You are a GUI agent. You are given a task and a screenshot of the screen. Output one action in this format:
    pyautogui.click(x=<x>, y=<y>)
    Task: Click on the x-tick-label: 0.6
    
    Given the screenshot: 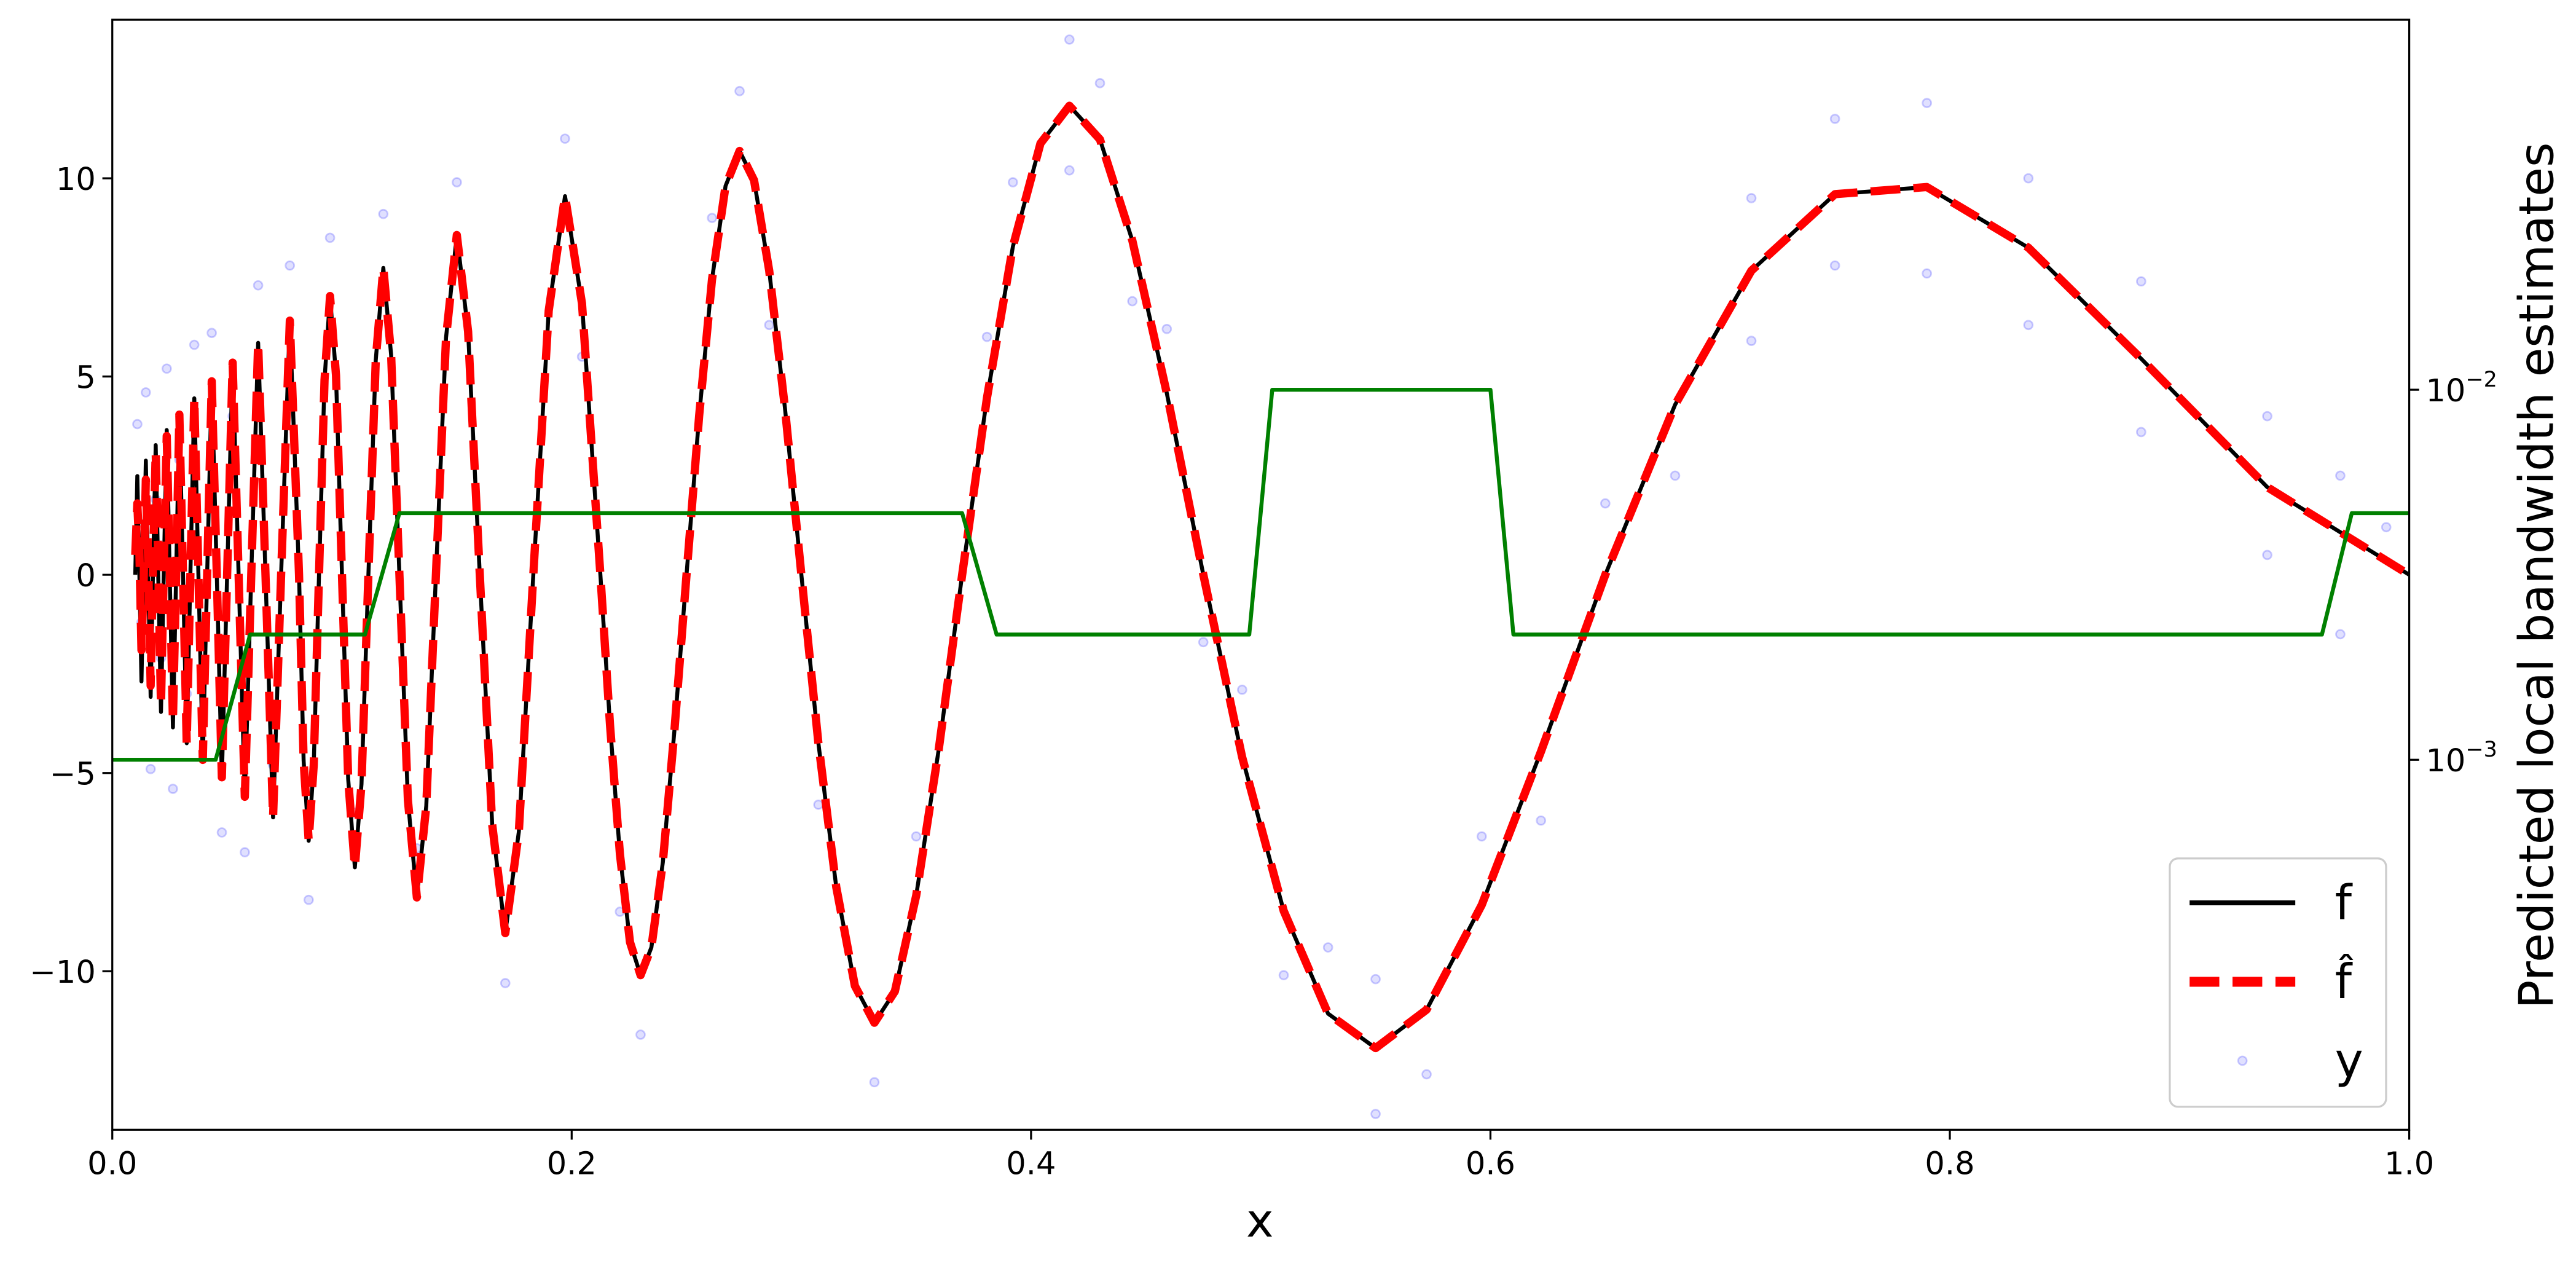 What is the action you would take?
    pyautogui.click(x=1490, y=1164)
    